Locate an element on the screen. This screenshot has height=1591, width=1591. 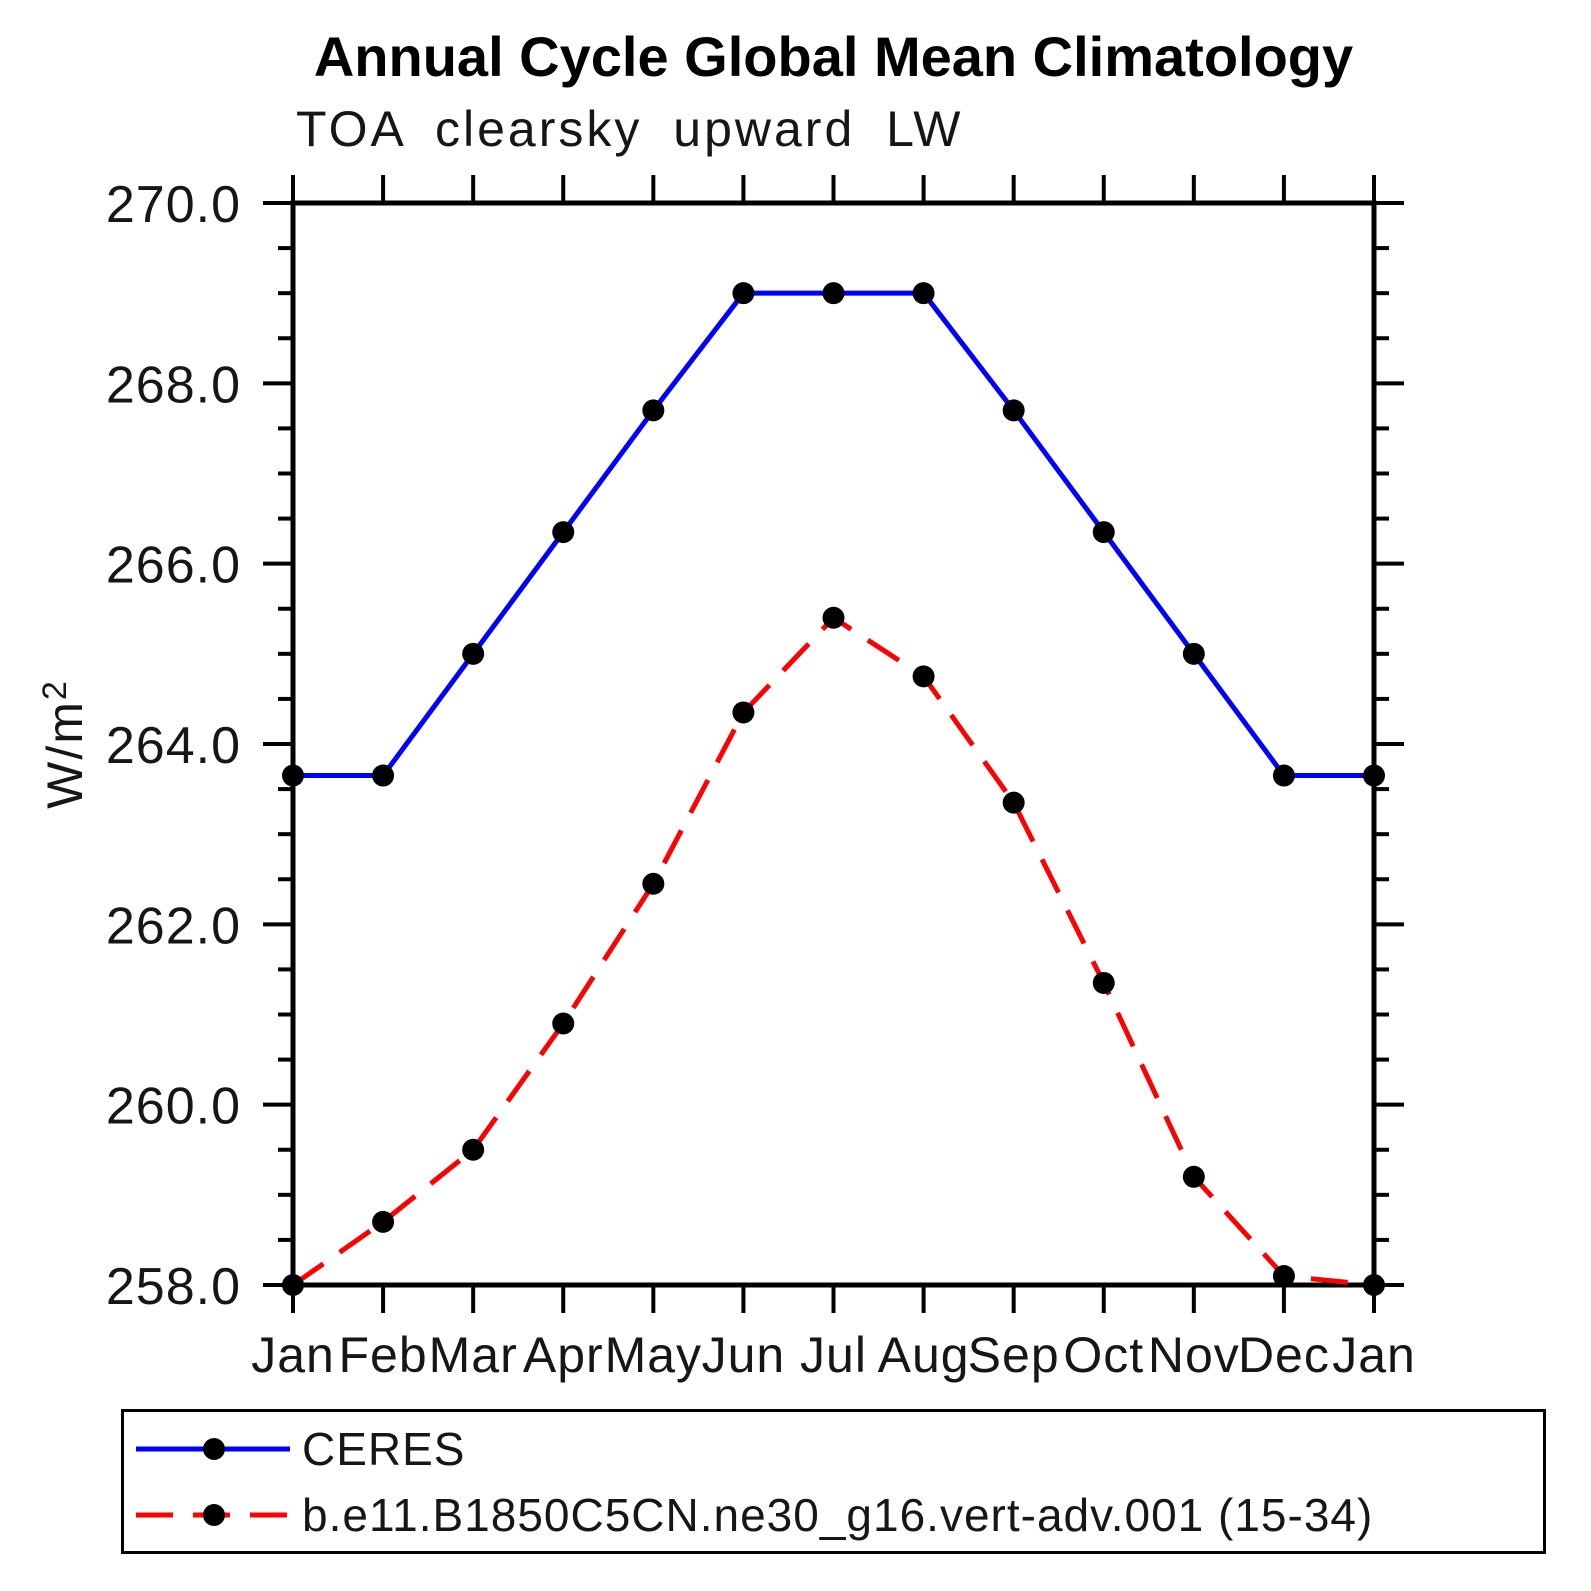
x-tick-label: Sep is located at coordinates (1014, 1355).